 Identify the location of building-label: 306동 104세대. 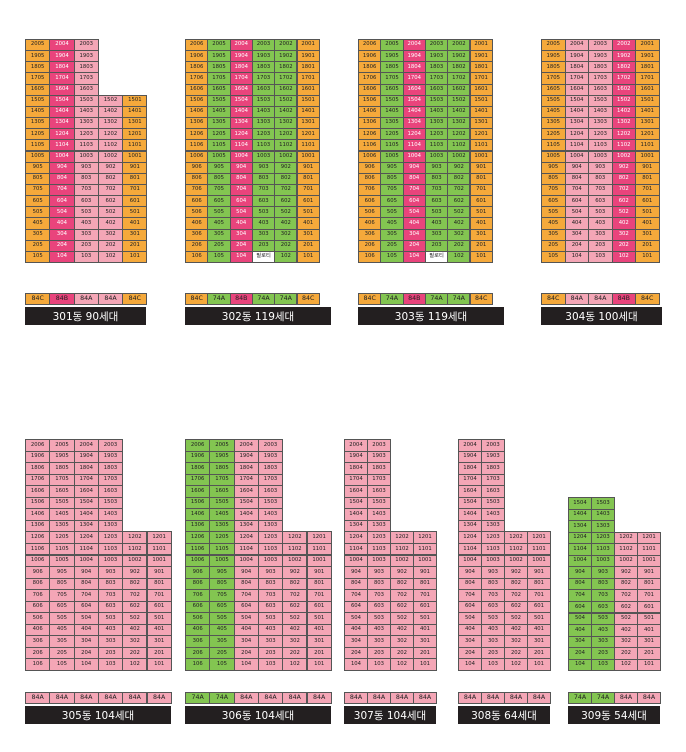
(258, 715).